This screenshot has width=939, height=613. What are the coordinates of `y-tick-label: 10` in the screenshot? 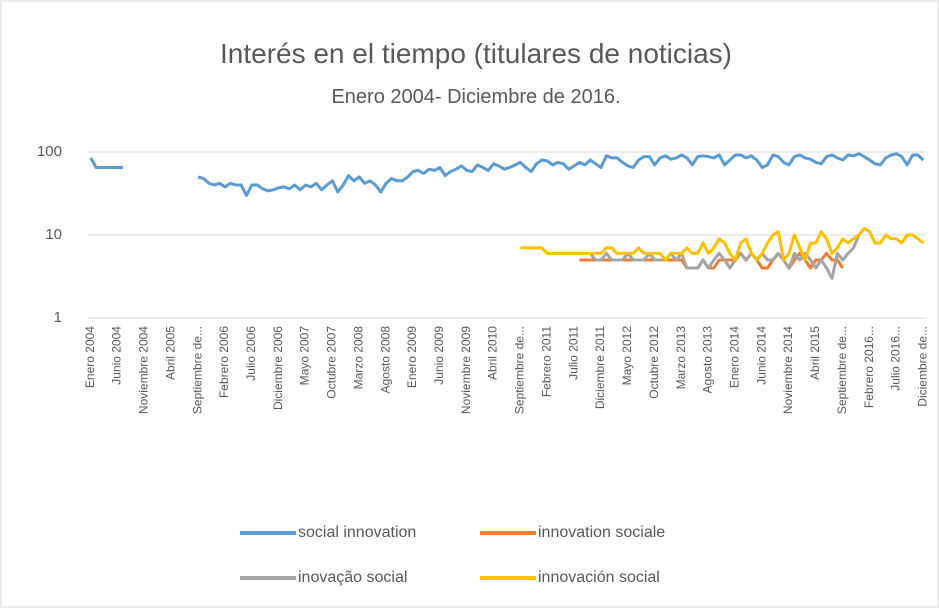 It's located at (53, 234).